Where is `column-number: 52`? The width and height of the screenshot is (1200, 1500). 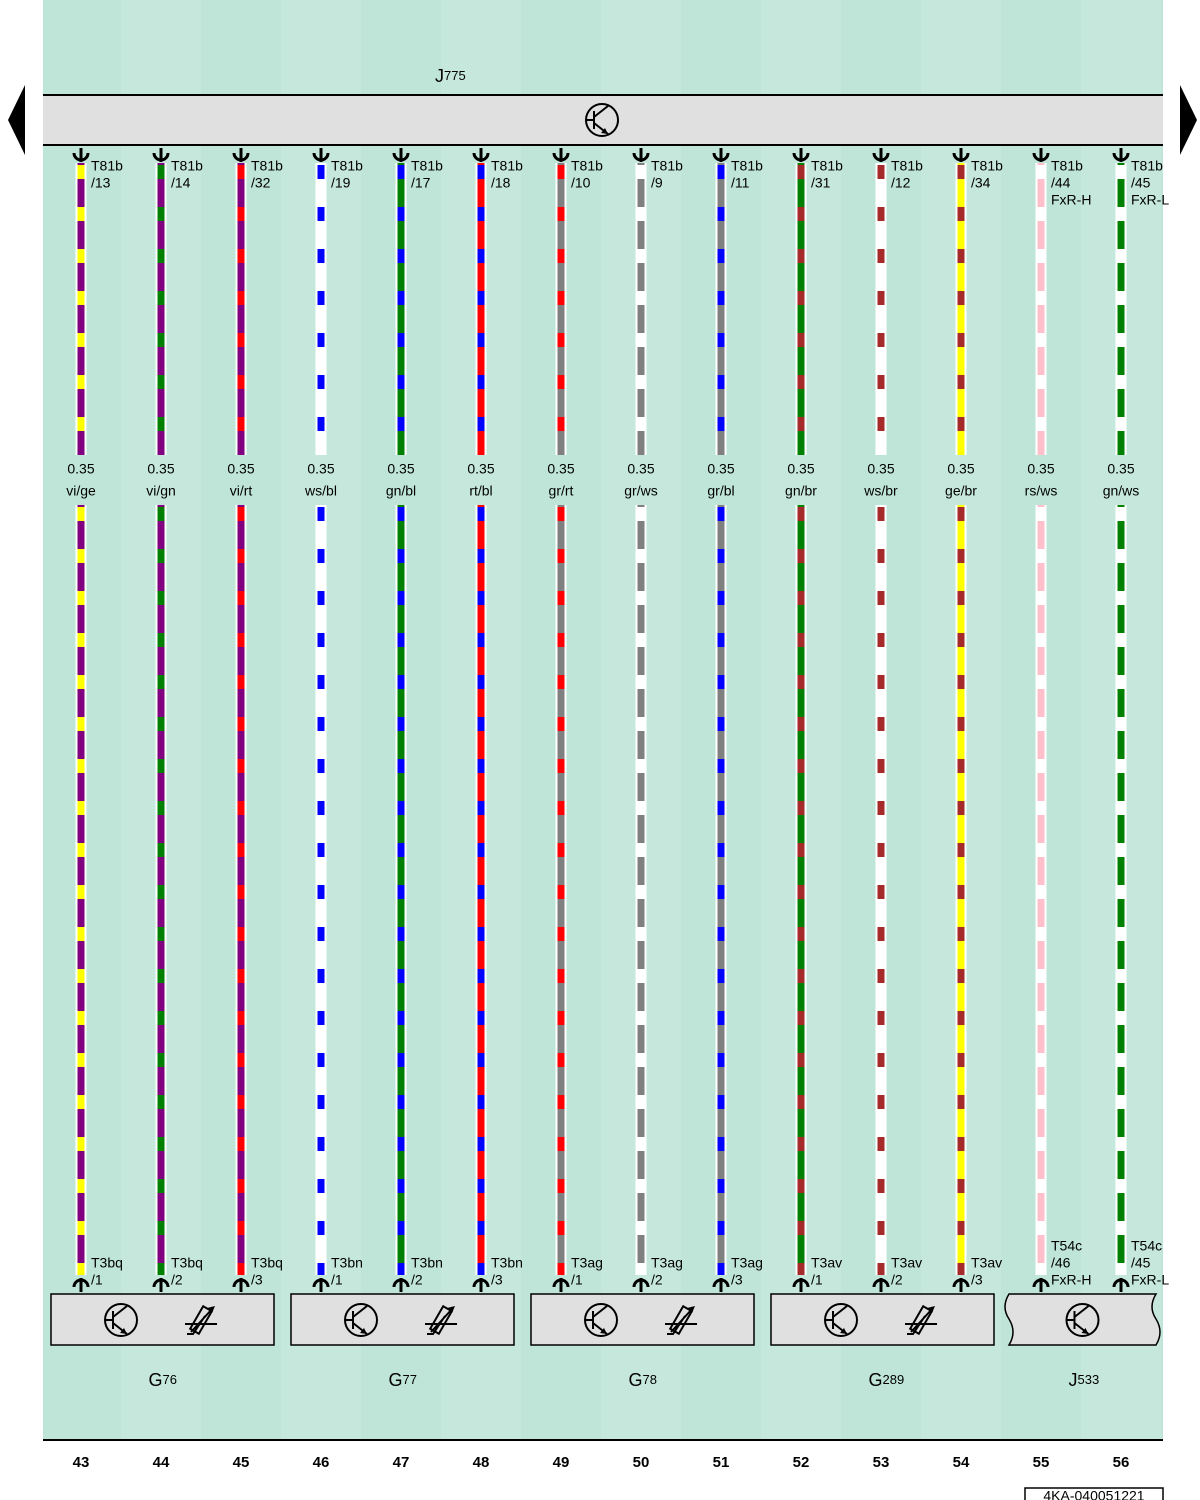
column-number: 52 is located at coordinates (801, 1462).